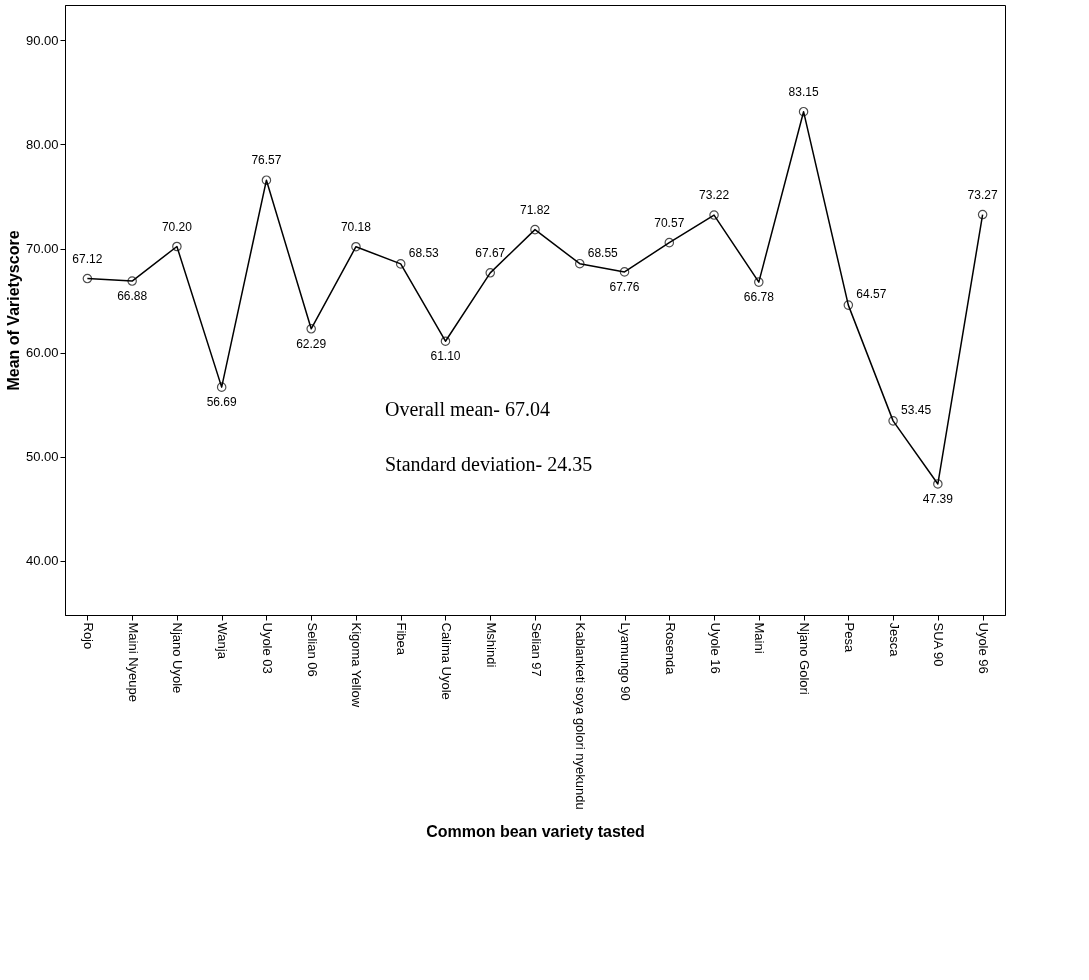 The image size is (1089, 980). I want to click on annotation: Standard deviation- 24.35, so click(489, 464).